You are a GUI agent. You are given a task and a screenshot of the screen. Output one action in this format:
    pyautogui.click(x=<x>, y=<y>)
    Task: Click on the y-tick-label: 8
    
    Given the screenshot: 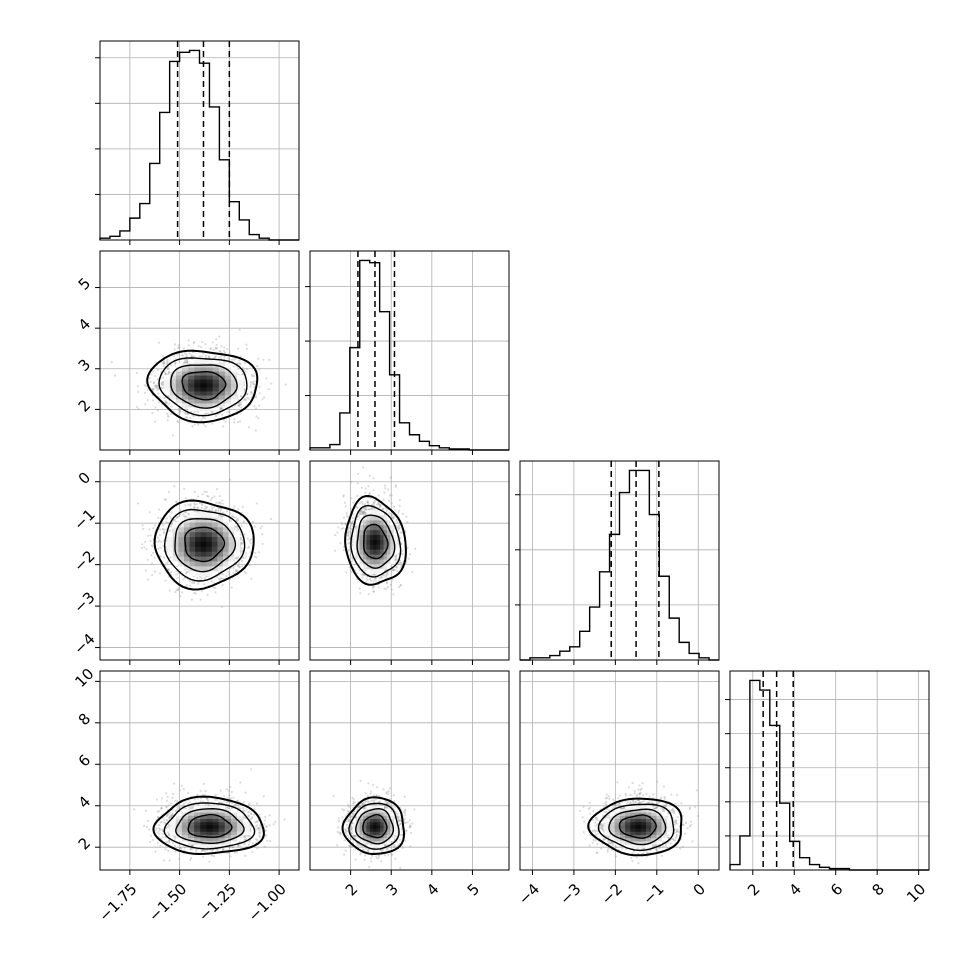 What is the action you would take?
    pyautogui.click(x=84, y=719)
    